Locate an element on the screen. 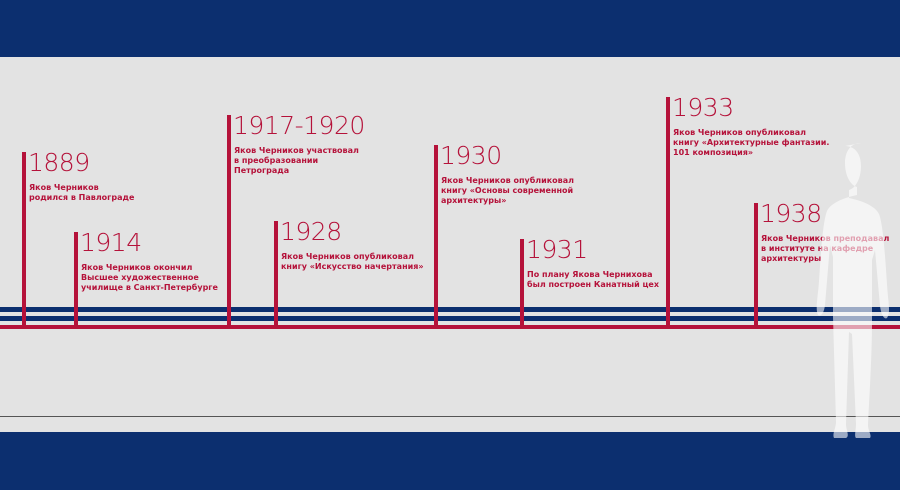 The height and width of the screenshot is (490, 900). event-year: 1917-1920 is located at coordinates (299, 125).